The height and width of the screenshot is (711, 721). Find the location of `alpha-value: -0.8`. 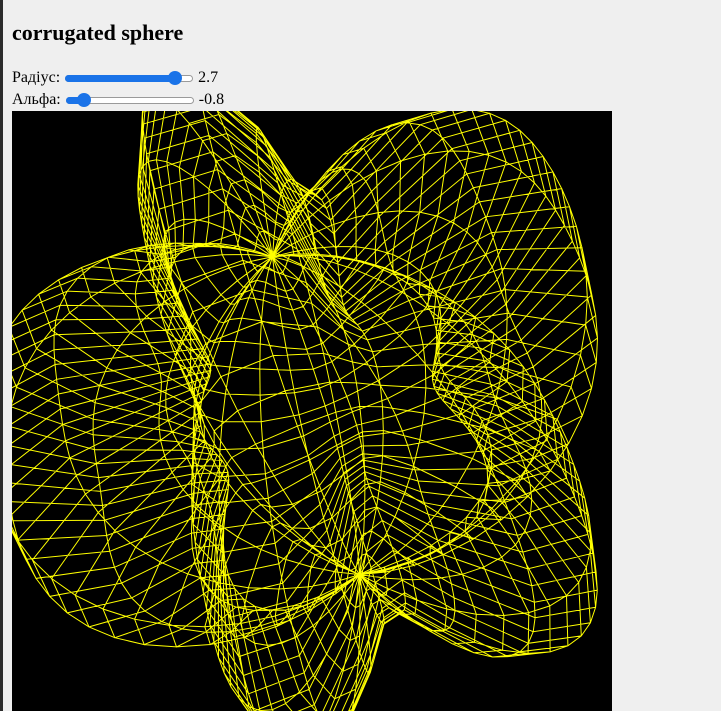

alpha-value: -0.8 is located at coordinates (211, 99).